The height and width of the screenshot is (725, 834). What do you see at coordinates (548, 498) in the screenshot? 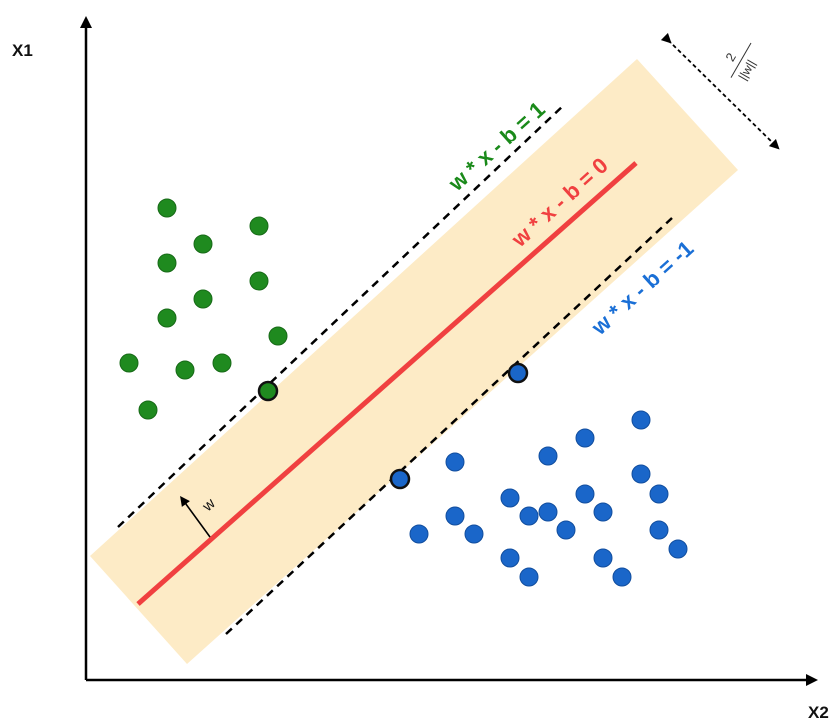
I see `blue-class-points` at bounding box center [548, 498].